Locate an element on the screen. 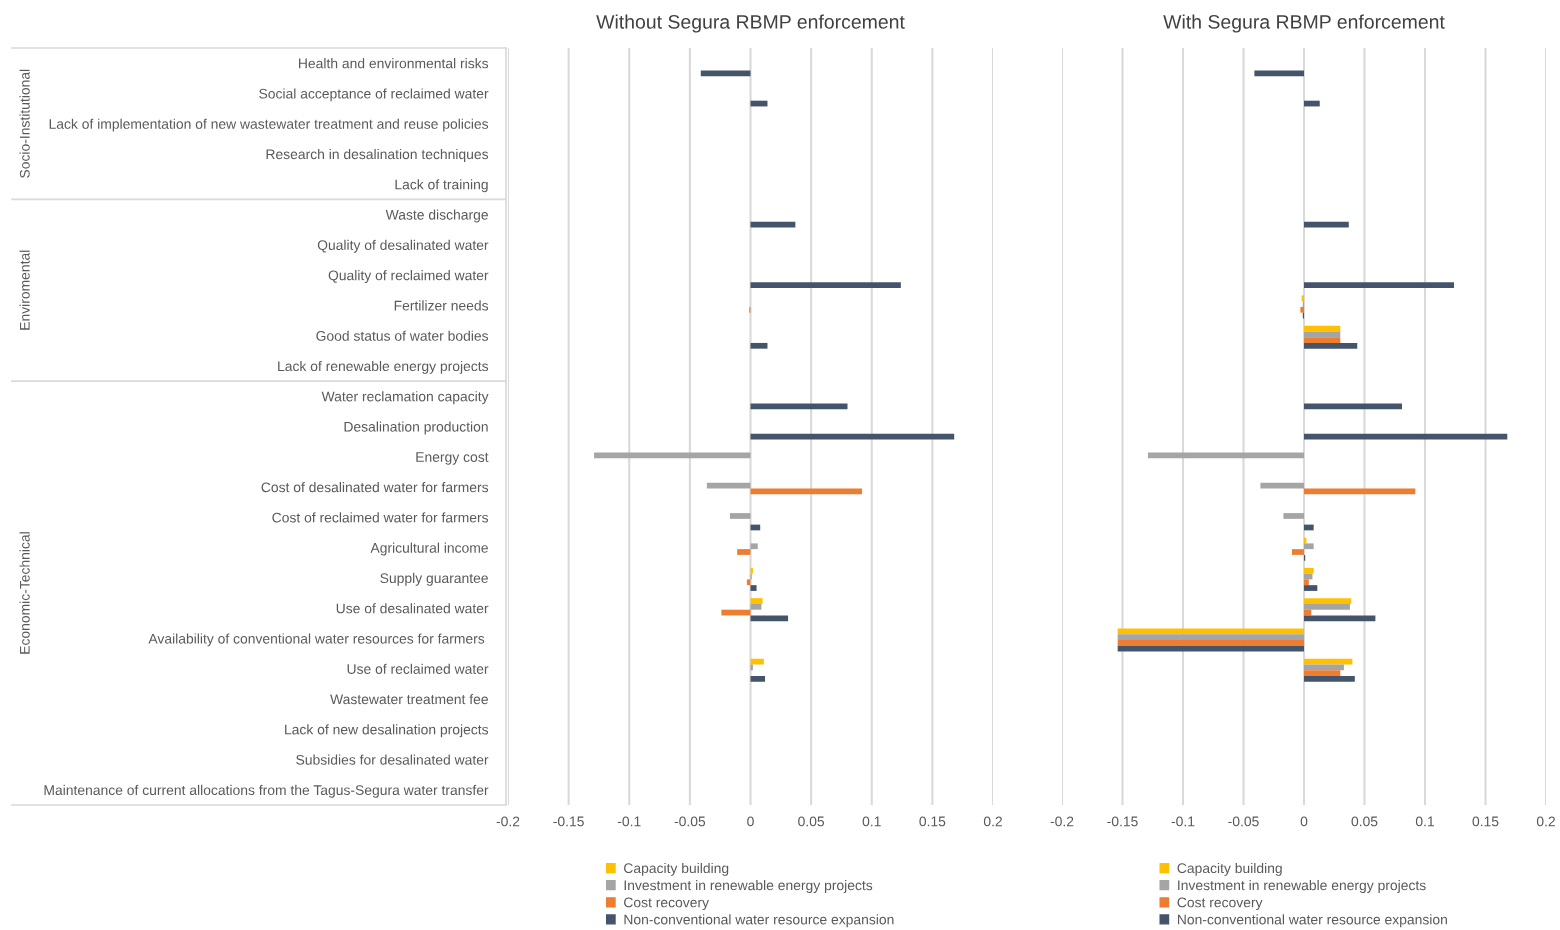  y-tick-label: Desalination production is located at coordinates (416, 428).